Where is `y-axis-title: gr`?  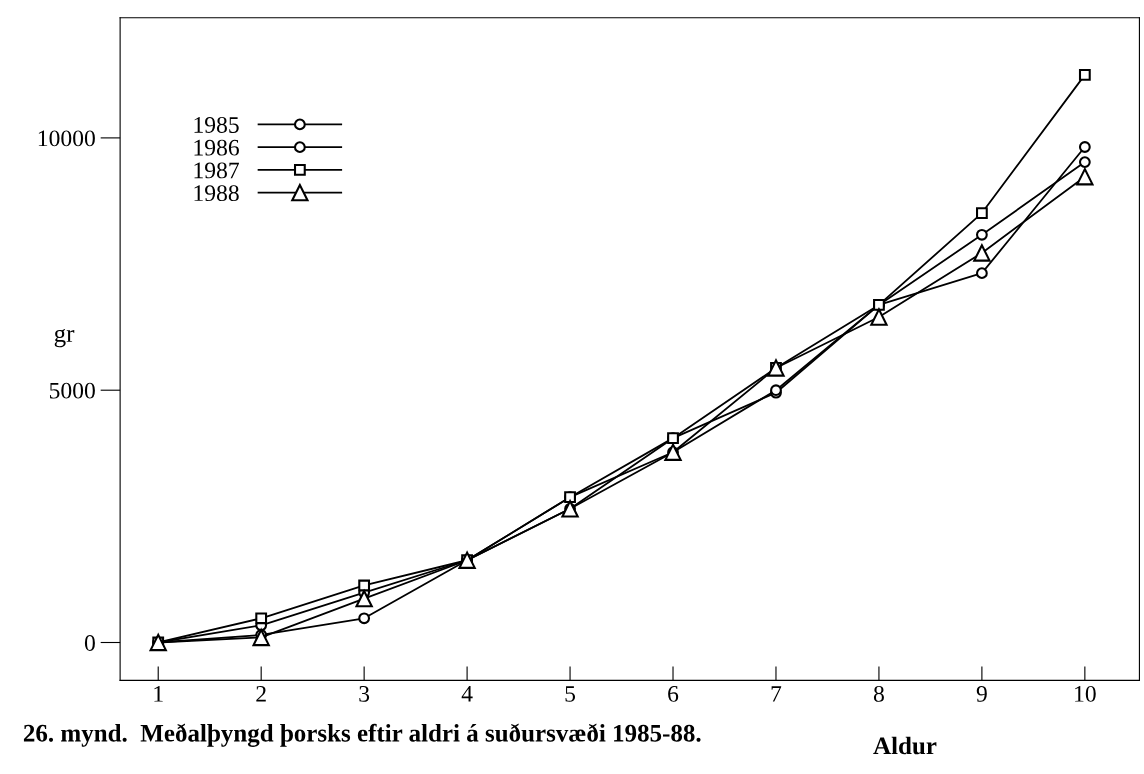 y-axis-title: gr is located at coordinates (64, 338).